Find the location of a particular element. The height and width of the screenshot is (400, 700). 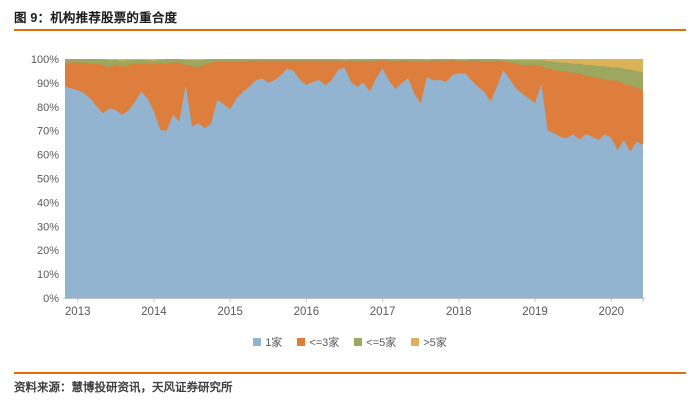

x-axis-label: 2014 is located at coordinates (154, 312).